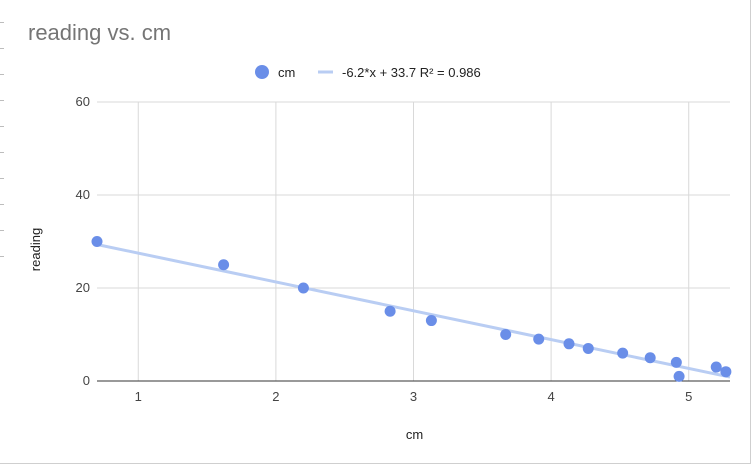 Image resolution: width=752 pixels, height=465 pixels. What do you see at coordinates (86, 380) in the screenshot?
I see `y-tick-label: 0` at bounding box center [86, 380].